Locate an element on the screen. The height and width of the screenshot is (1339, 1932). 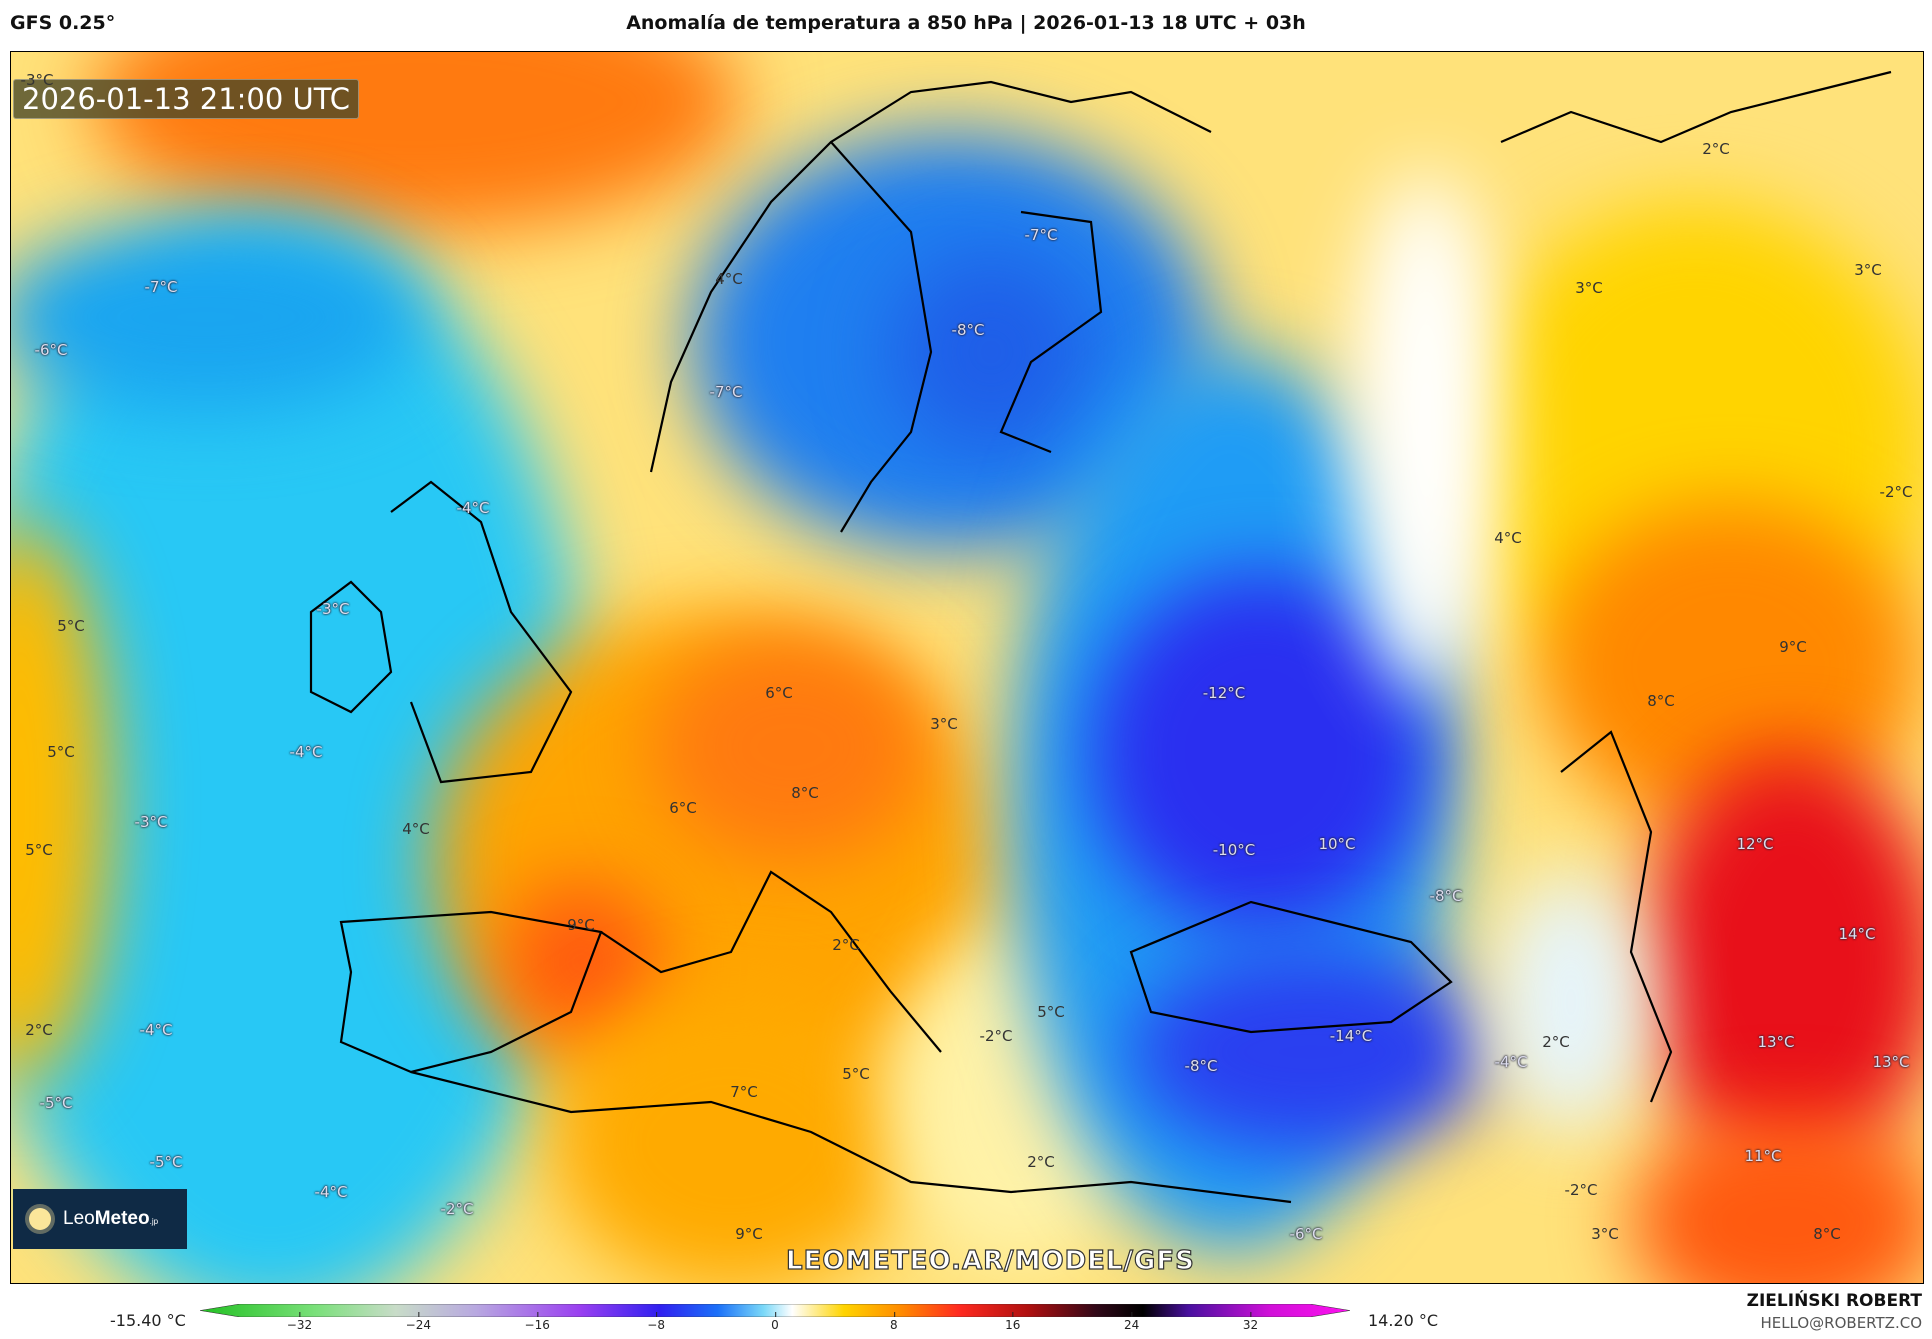
isotherm-label: 7°C is located at coordinates (744, 1092).